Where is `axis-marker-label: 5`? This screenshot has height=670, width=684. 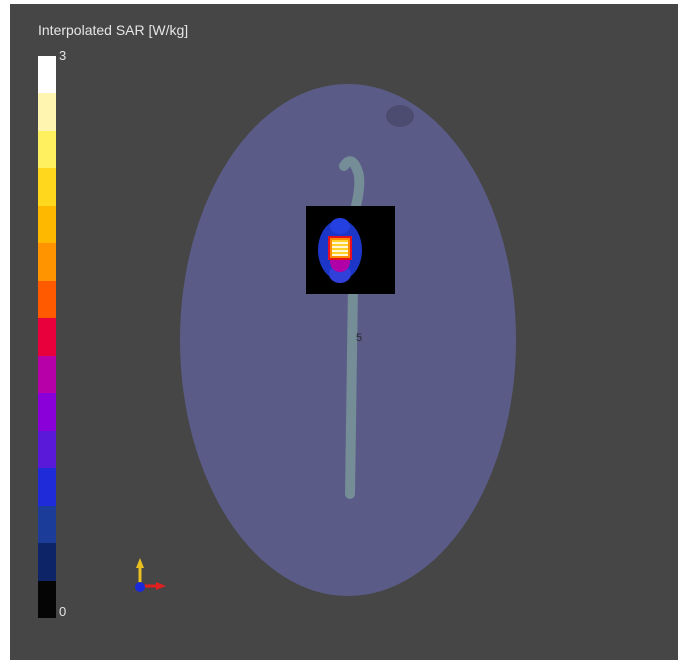 axis-marker-label: 5 is located at coordinates (359, 338).